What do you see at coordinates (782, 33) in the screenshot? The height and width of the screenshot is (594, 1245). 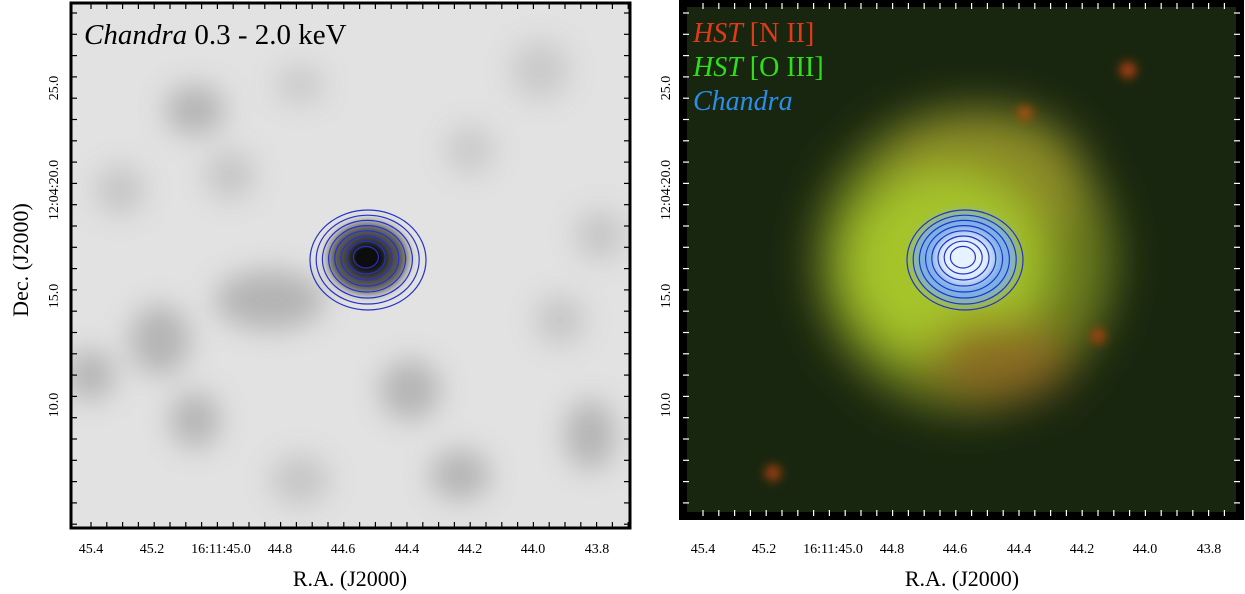 I see `legend-rest: [N II]` at bounding box center [782, 33].